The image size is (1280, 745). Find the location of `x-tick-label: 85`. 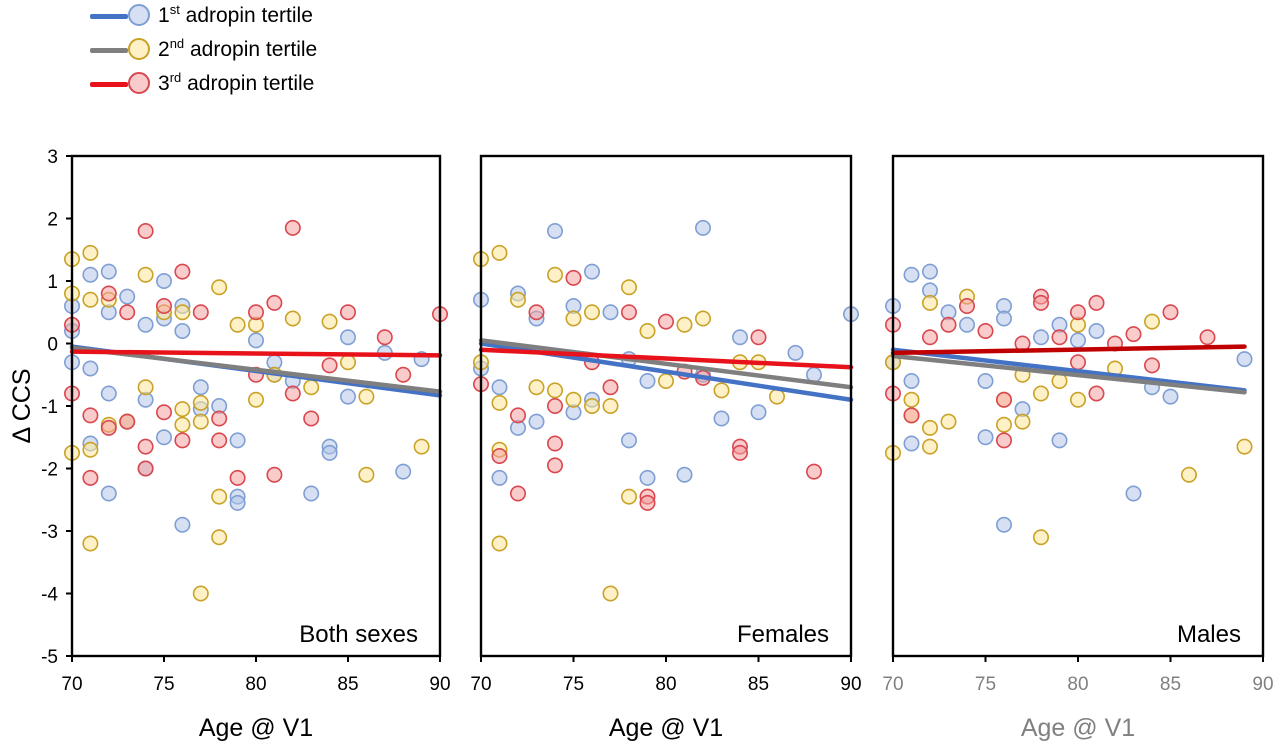

x-tick-label: 85 is located at coordinates (347, 684).